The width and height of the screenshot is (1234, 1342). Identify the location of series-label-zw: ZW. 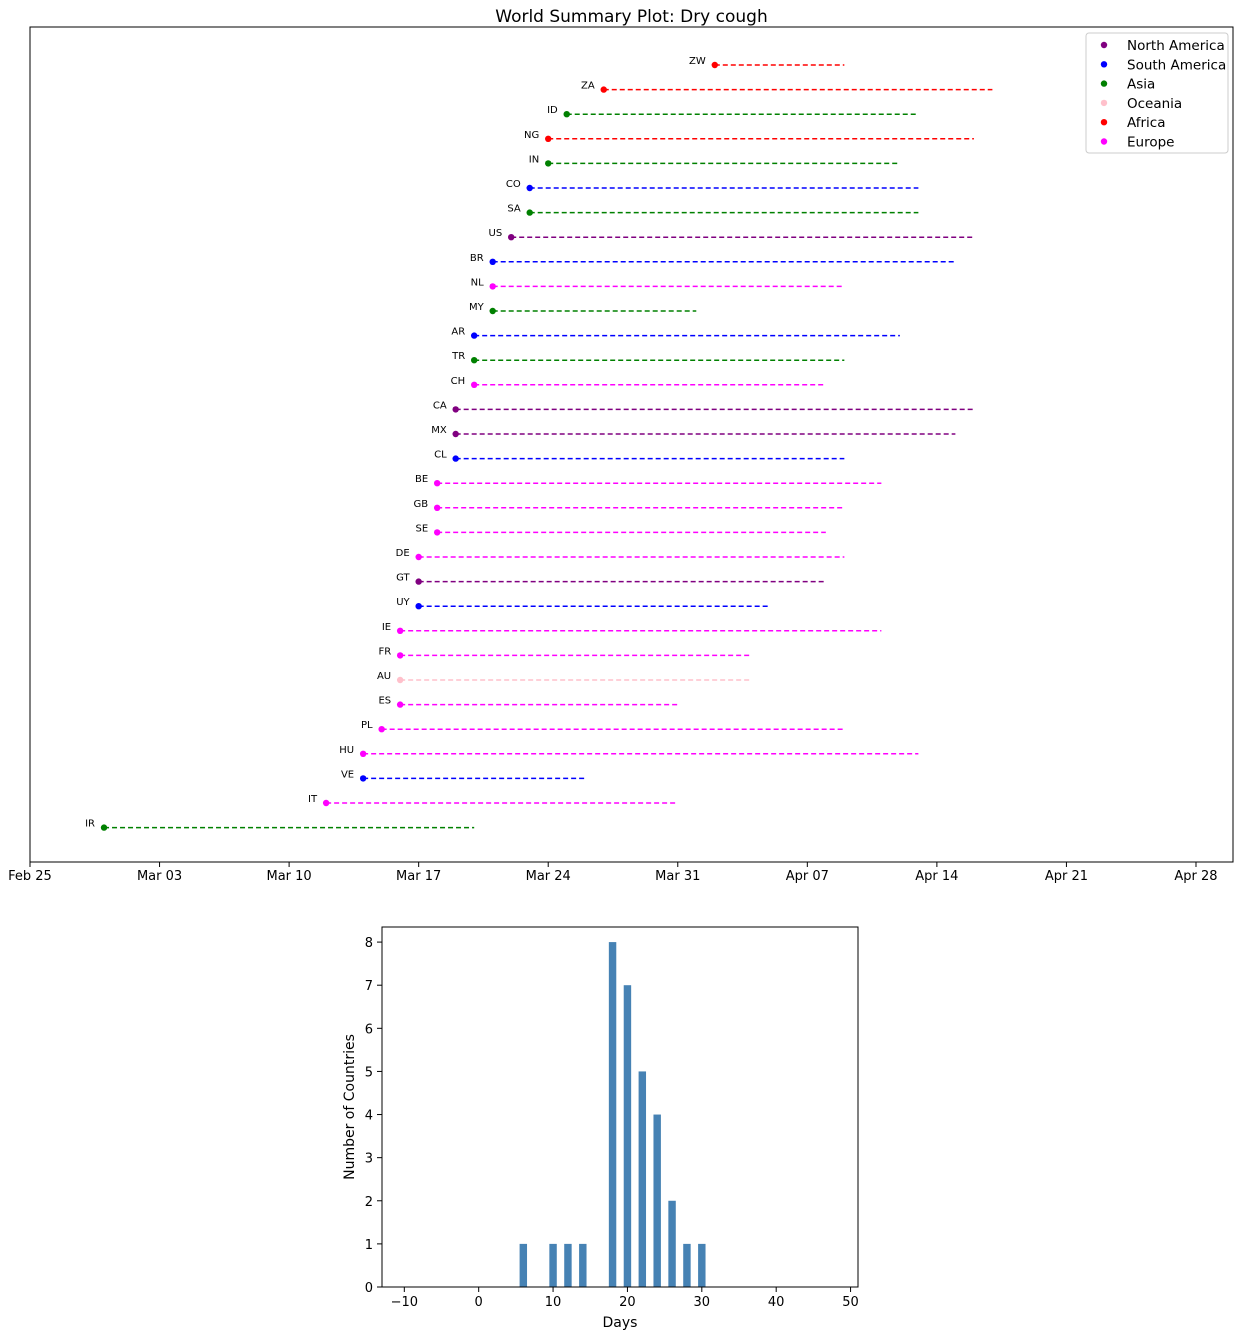
(697, 61).